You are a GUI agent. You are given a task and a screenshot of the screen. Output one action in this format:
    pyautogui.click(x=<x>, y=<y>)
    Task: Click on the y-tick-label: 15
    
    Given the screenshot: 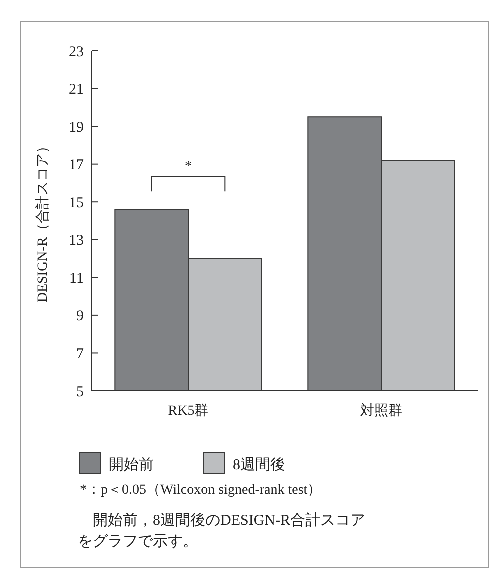 What is the action you would take?
    pyautogui.click(x=76, y=203)
    